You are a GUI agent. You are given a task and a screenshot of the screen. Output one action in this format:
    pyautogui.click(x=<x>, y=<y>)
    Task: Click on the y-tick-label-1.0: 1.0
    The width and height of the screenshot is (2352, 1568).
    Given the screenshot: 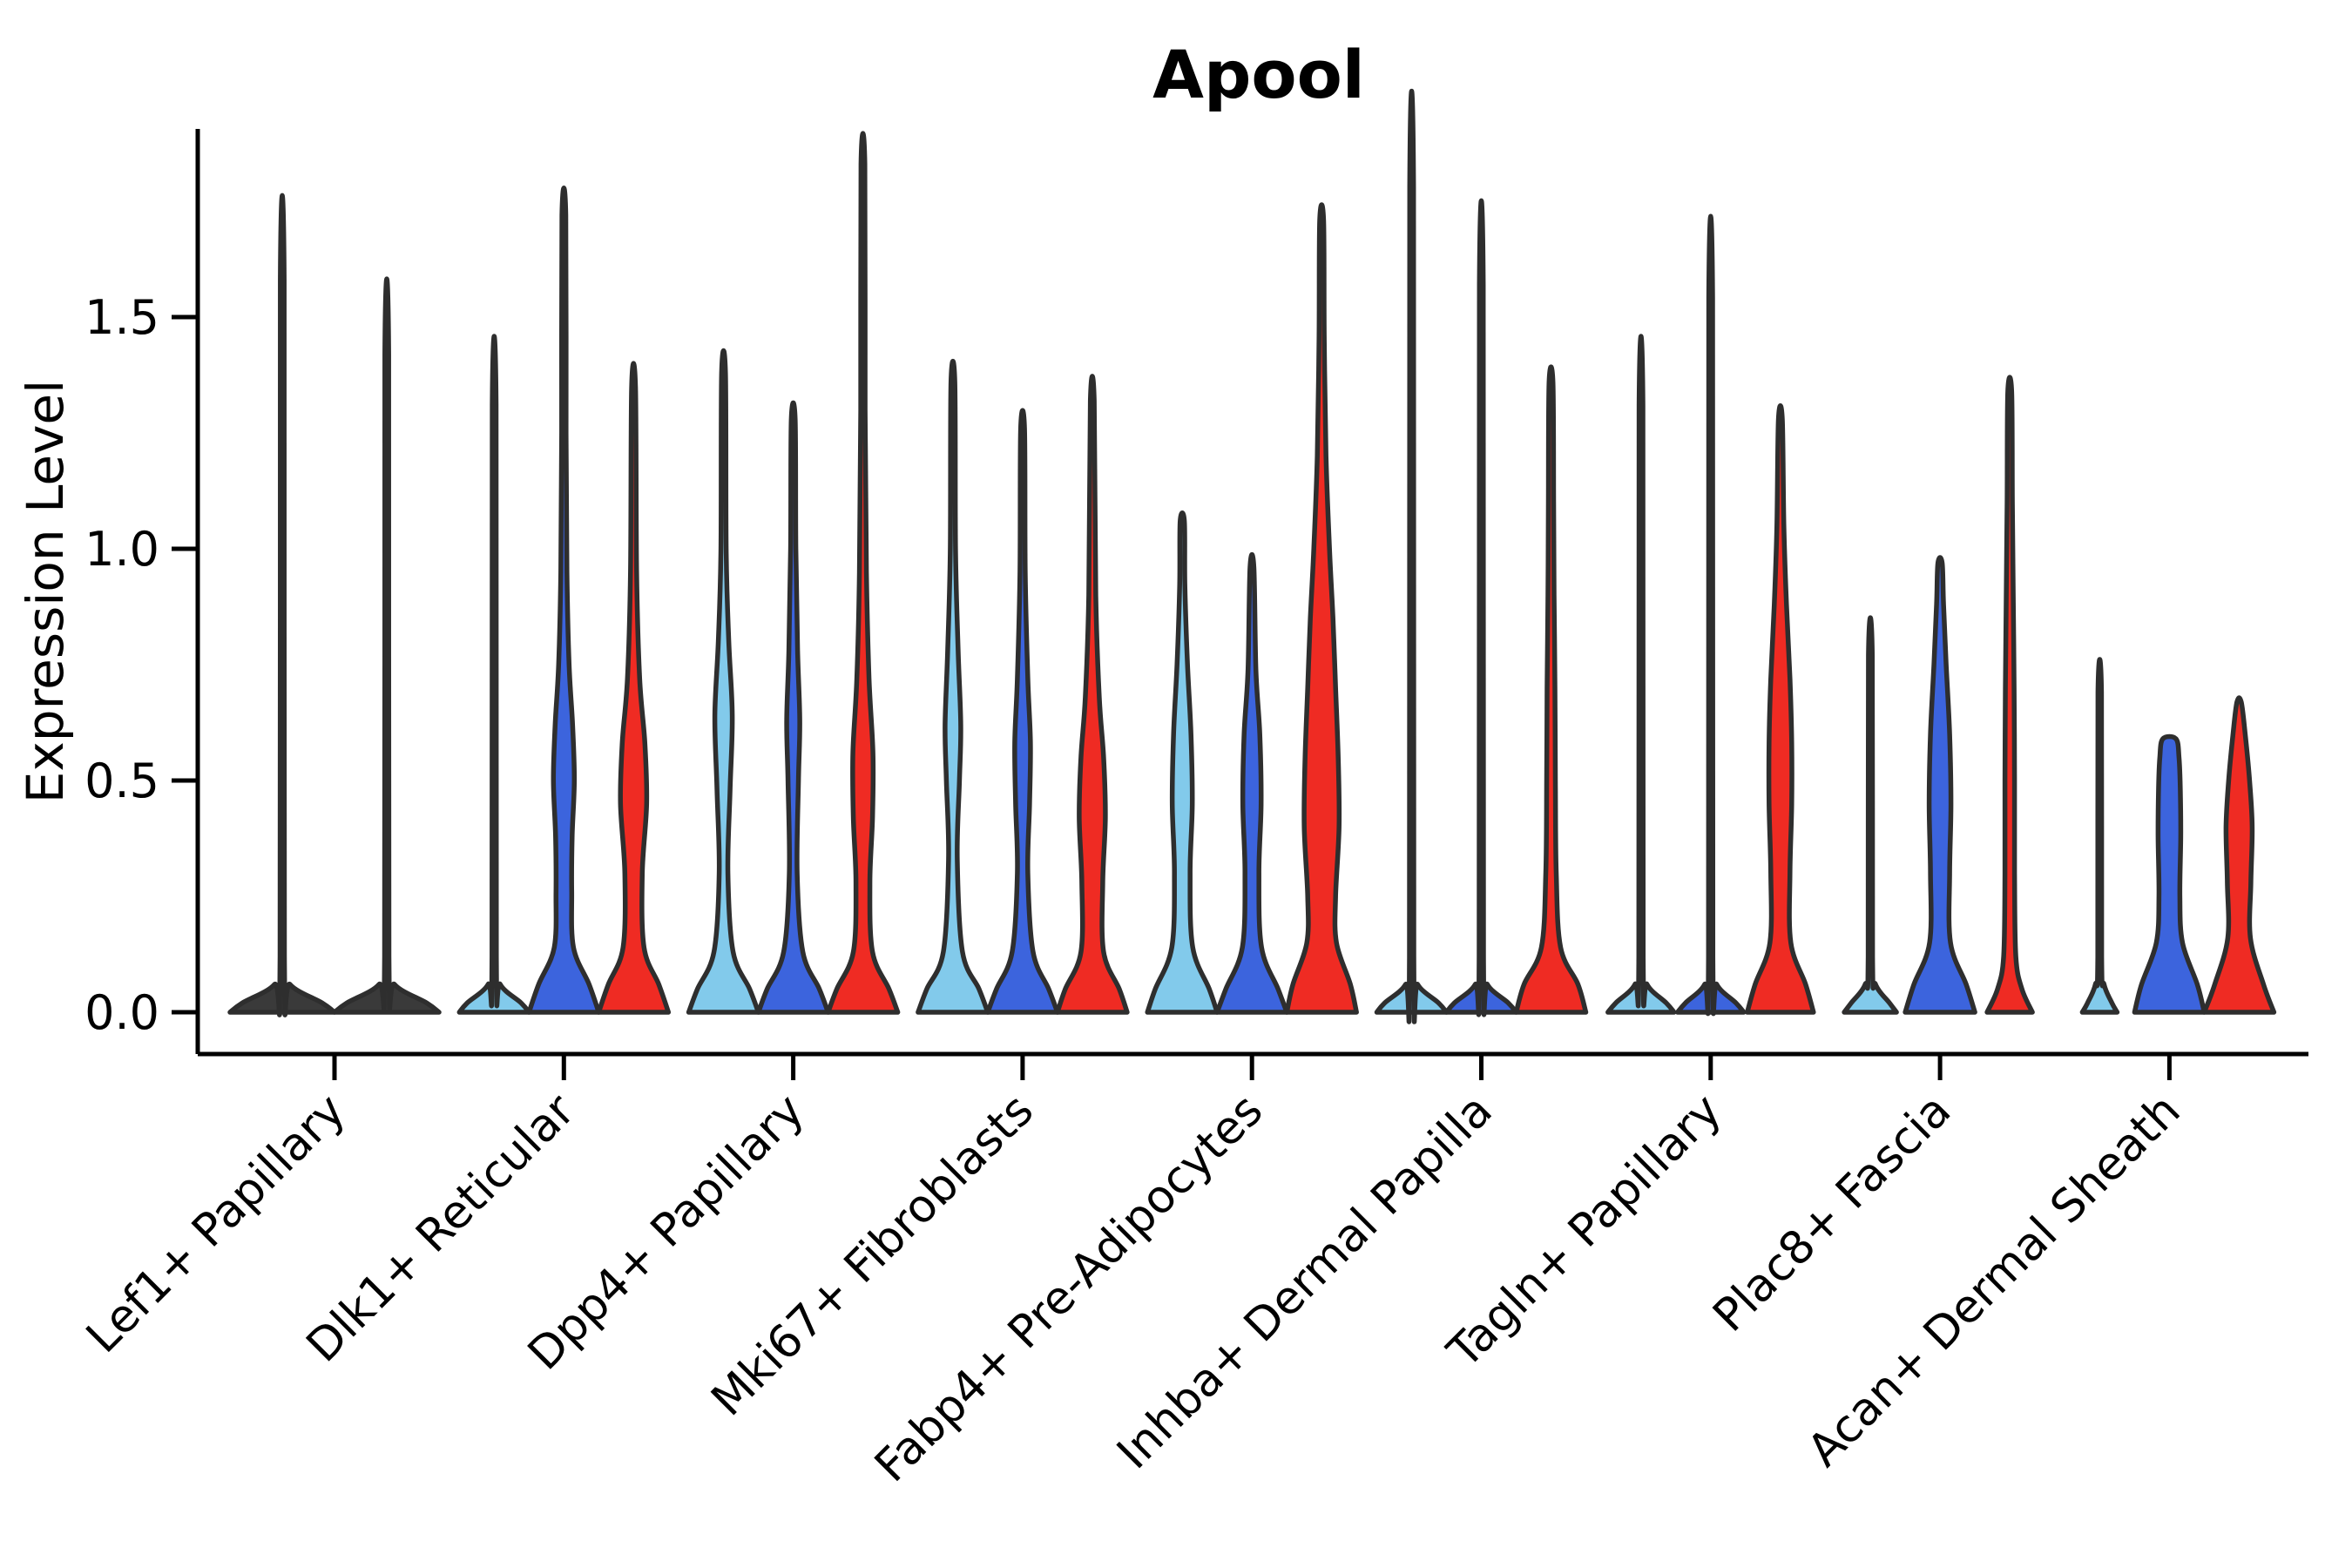 What is the action you would take?
    pyautogui.click(x=121, y=549)
    